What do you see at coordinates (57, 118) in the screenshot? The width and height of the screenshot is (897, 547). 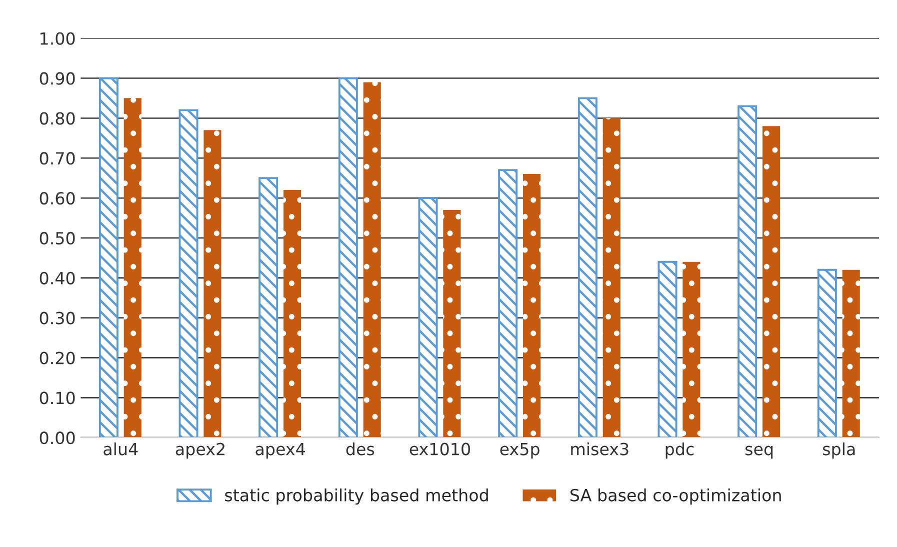 I see `y-tick-label: 0.80` at bounding box center [57, 118].